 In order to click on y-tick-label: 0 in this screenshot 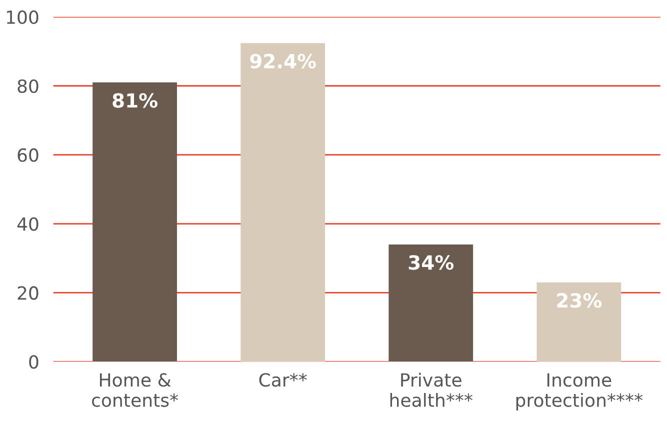, I will do `click(33, 362)`.